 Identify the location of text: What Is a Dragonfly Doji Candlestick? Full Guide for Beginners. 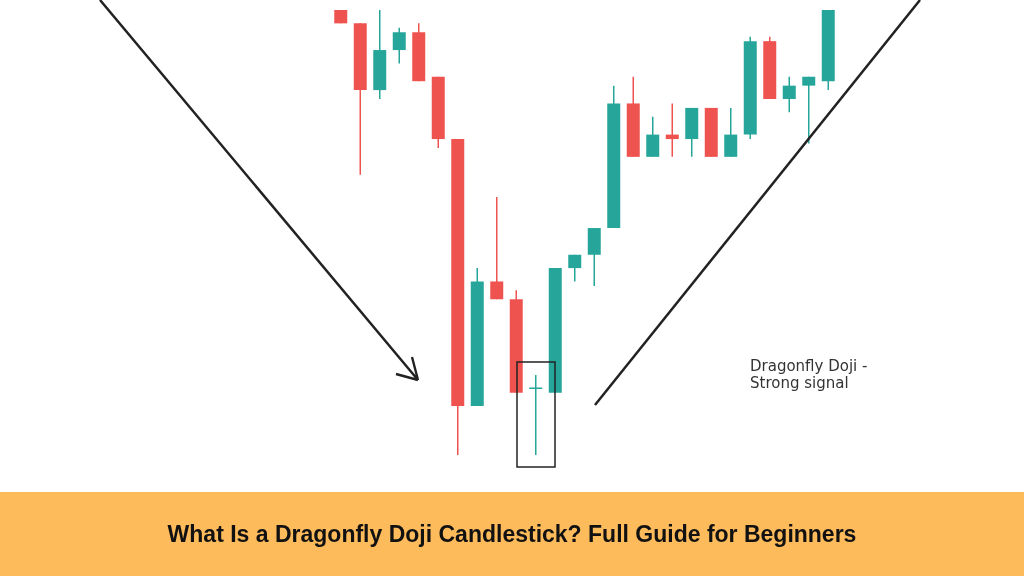
(512, 534).